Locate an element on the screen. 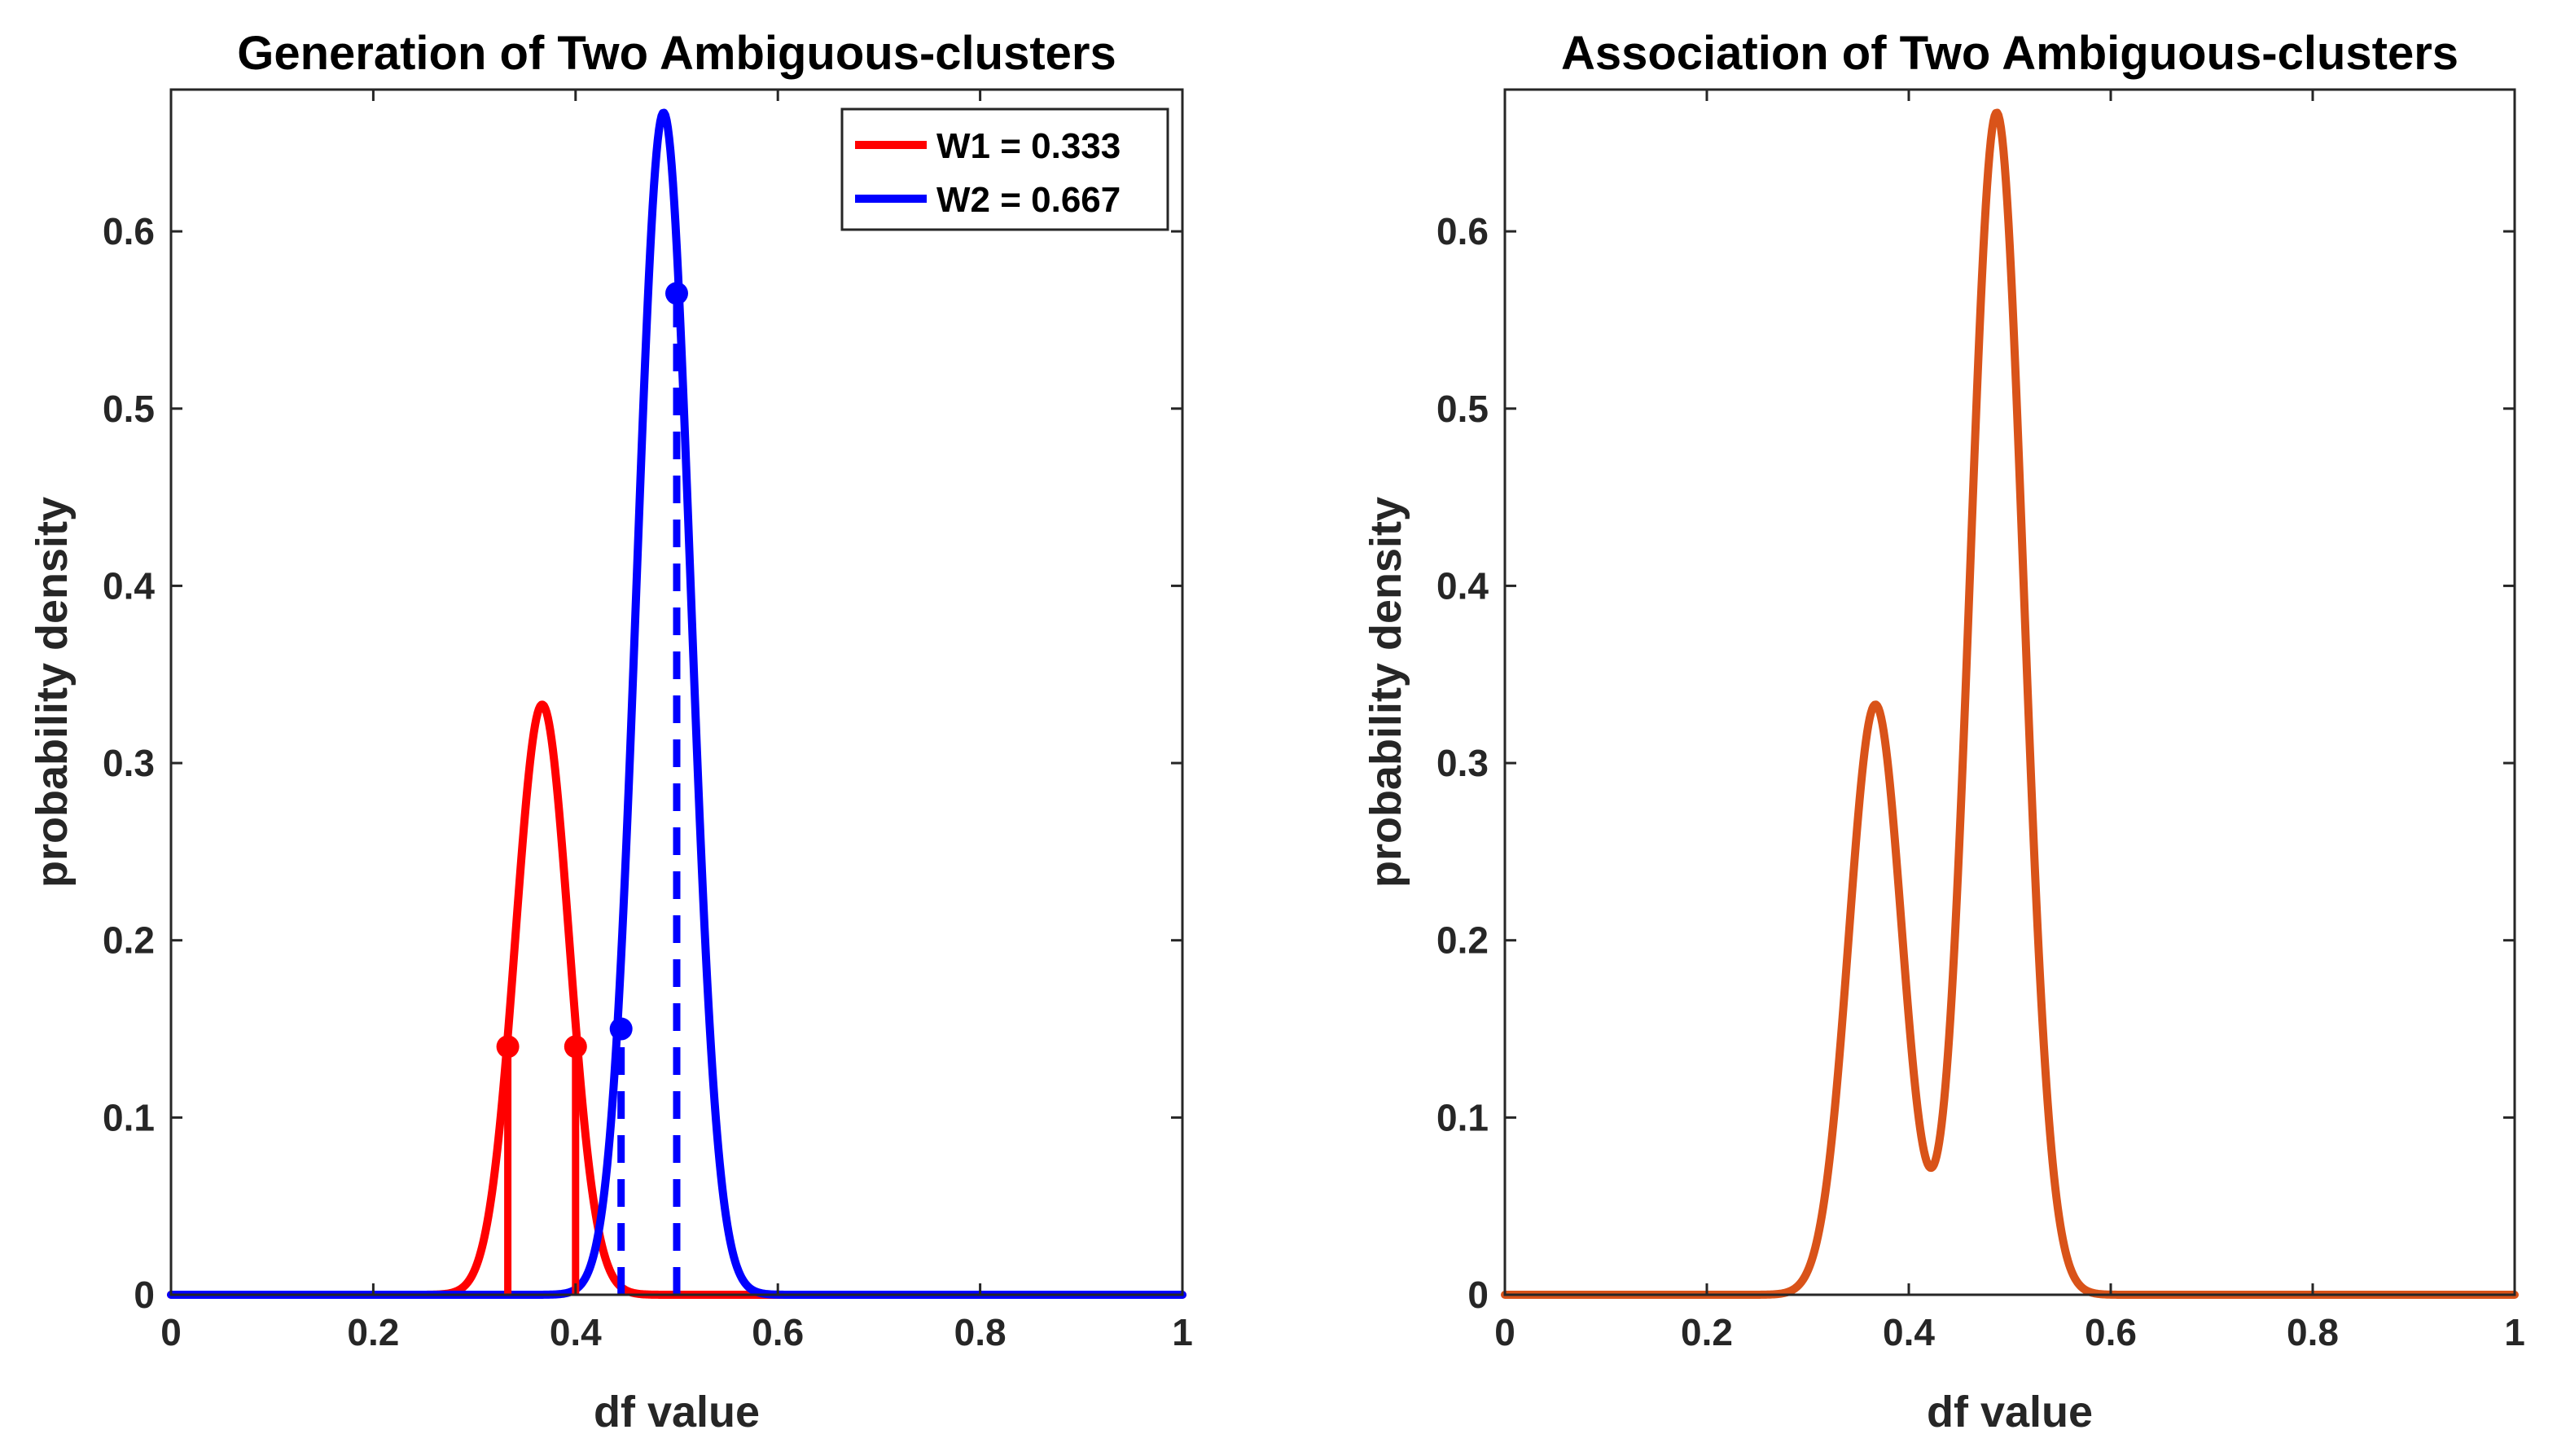 The image size is (2557, 1456). legend: W1 = 0.333 W2 = 0.667 is located at coordinates (1004, 169).